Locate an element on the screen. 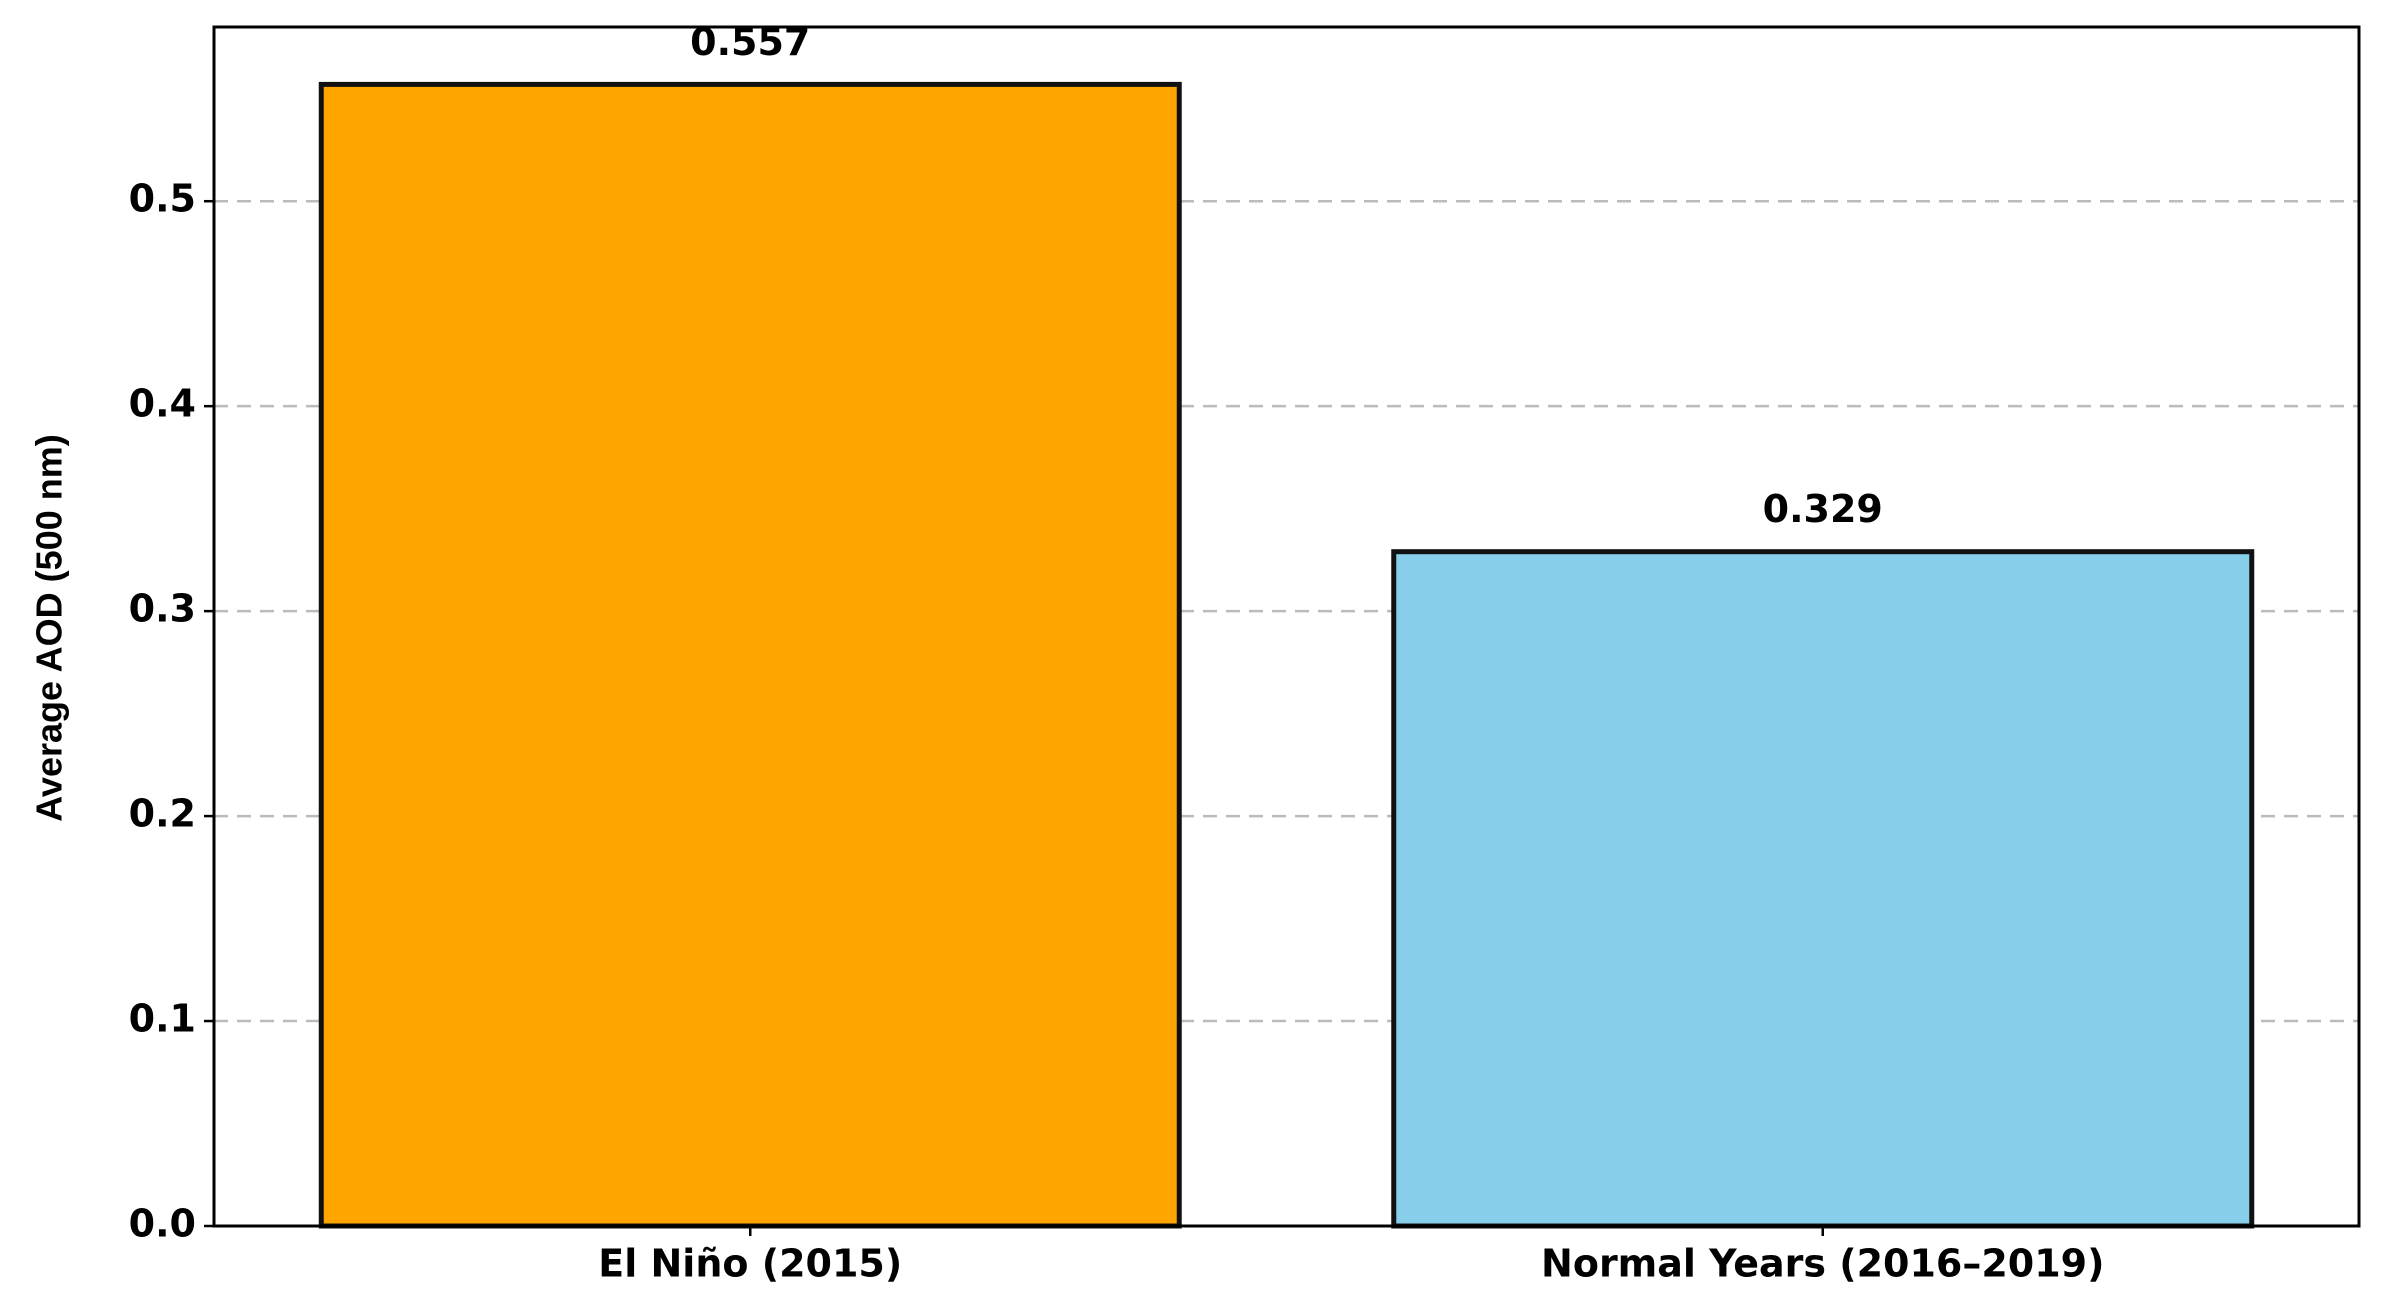 The height and width of the screenshot is (1305, 2387). y-tick-label: 0.1 is located at coordinates (162, 1019).